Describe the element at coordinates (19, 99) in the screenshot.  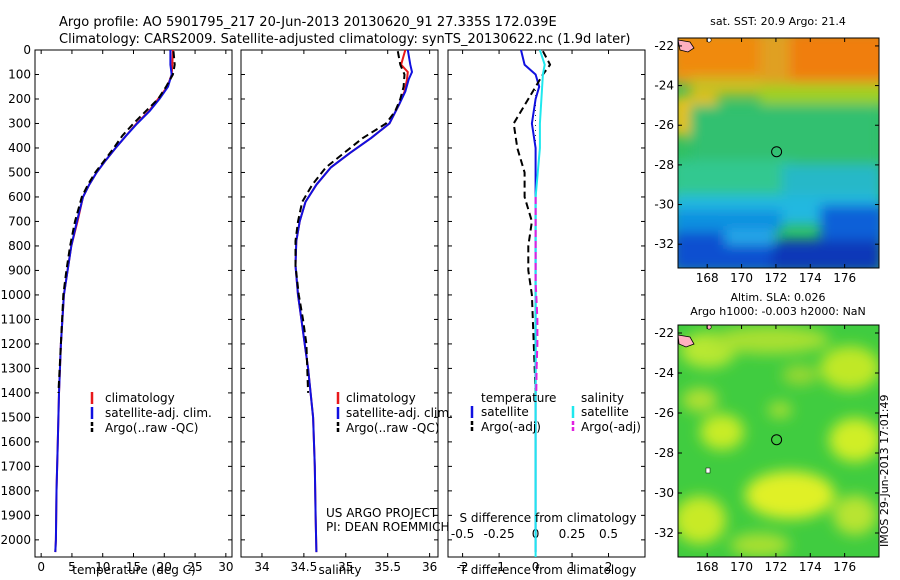
I see `y-tick-label: 200` at that location.